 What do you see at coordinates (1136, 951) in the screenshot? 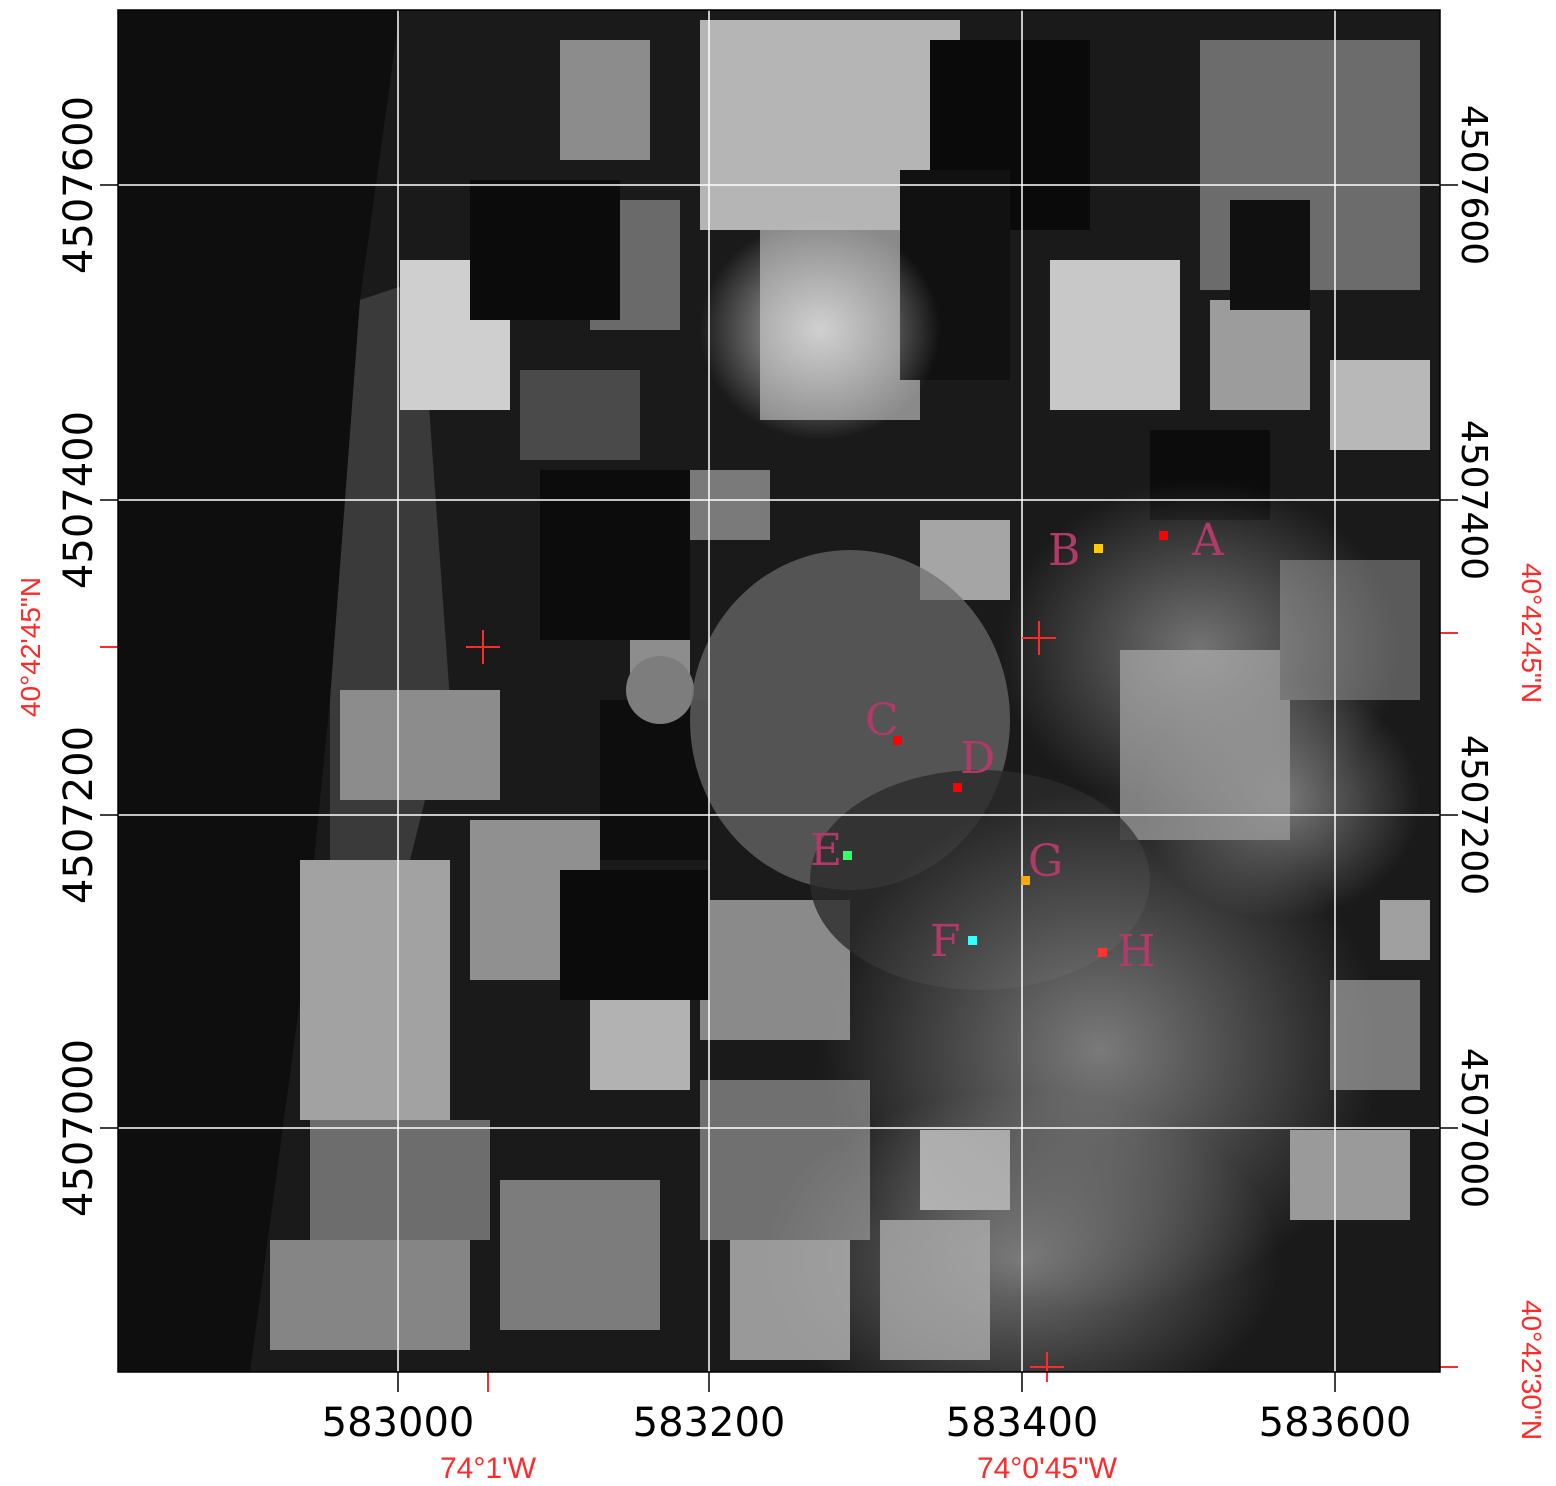
I see `hotspot-label: H` at bounding box center [1136, 951].